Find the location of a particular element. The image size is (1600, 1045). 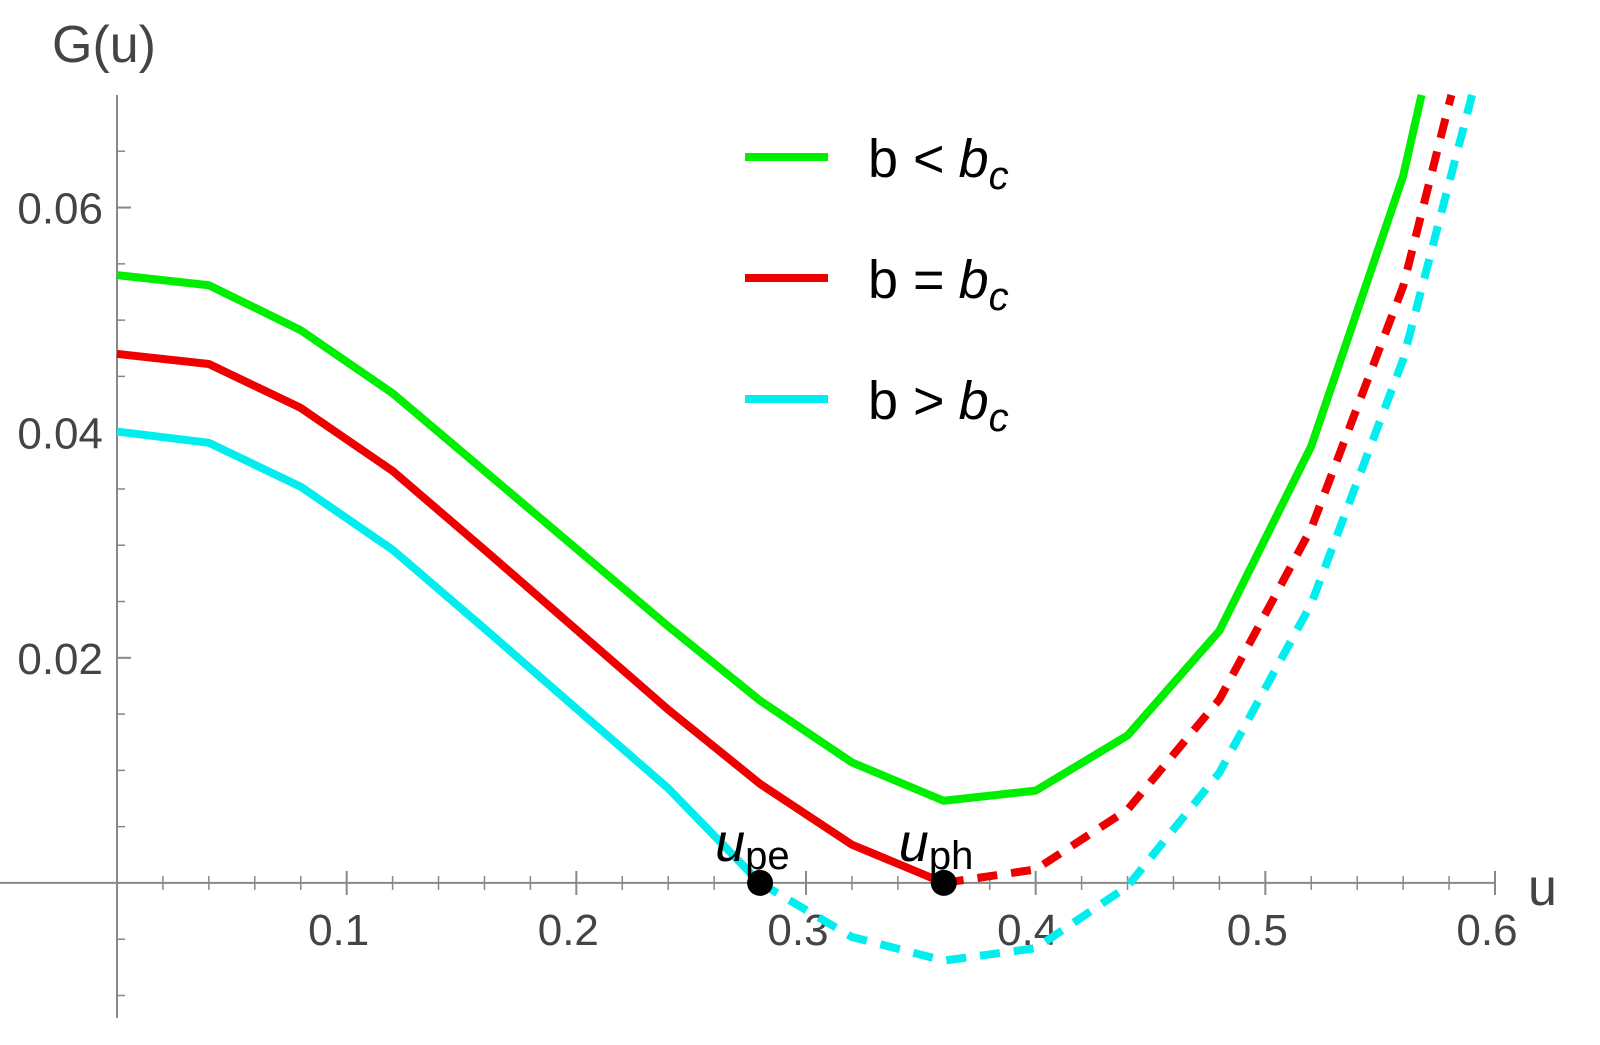

point-label: upe is located at coordinates (752, 845).